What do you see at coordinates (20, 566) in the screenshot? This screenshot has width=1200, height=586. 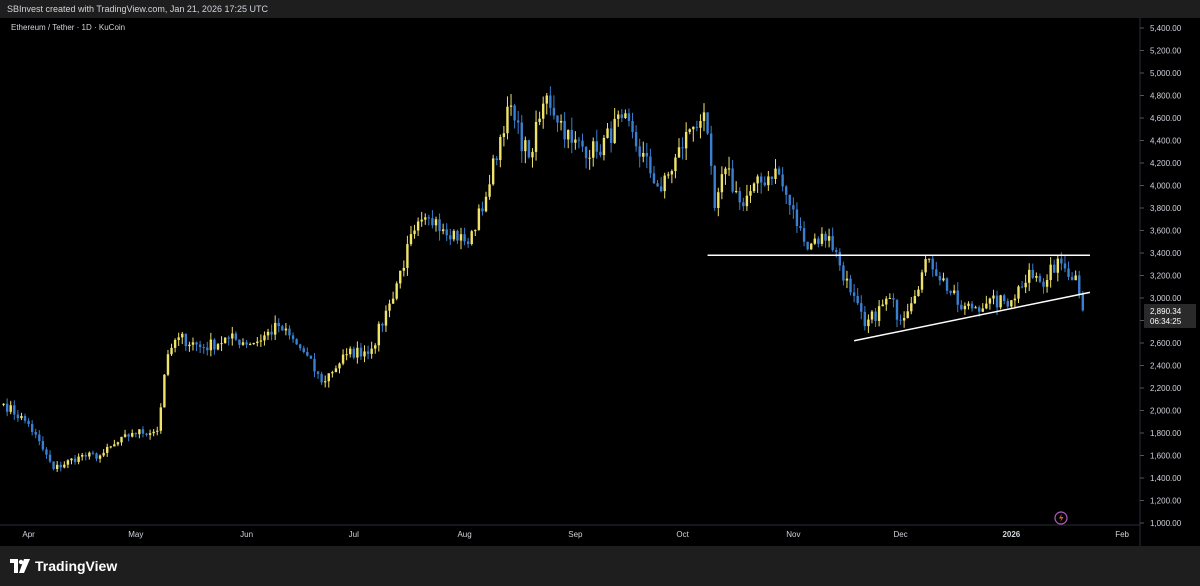 I see `tradingview-logo-icon` at bounding box center [20, 566].